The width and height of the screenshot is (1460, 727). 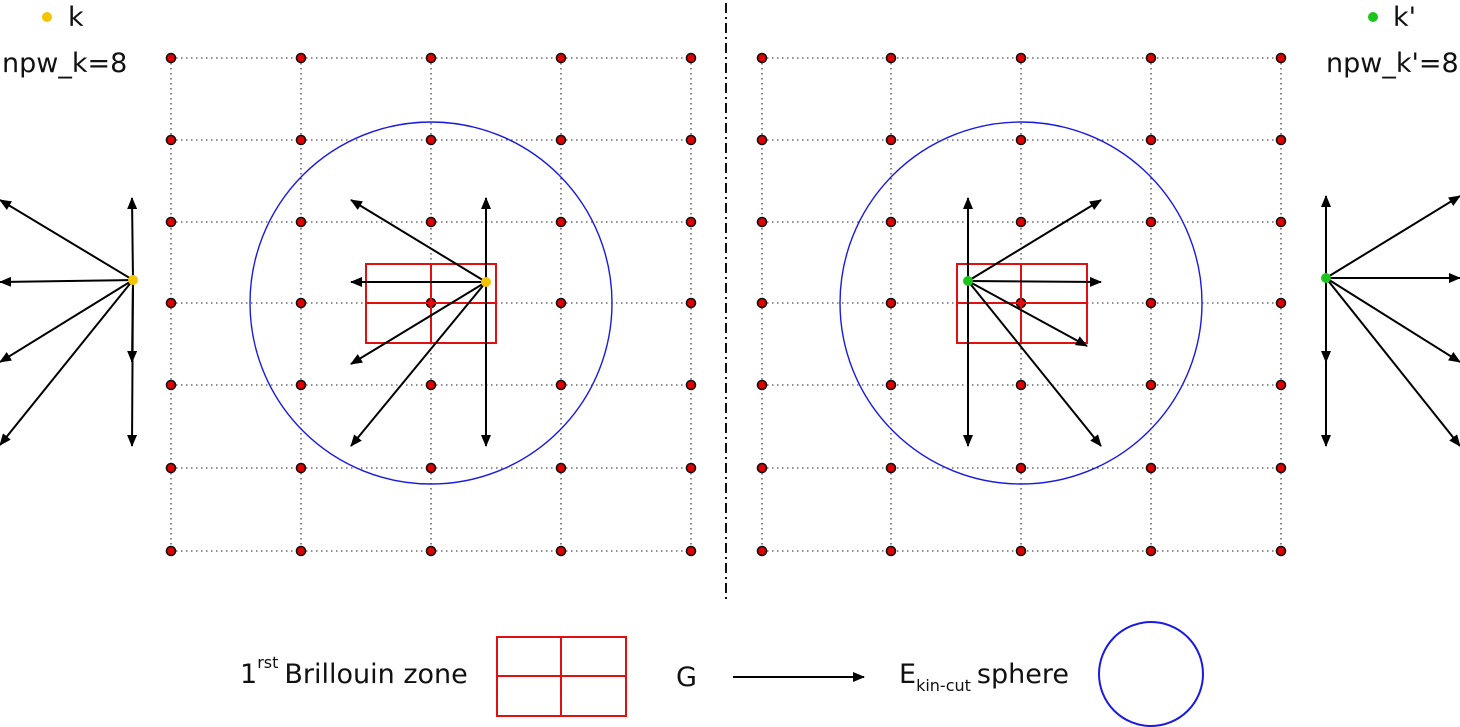 I want to click on k-legend-dot, so click(x=47, y=17).